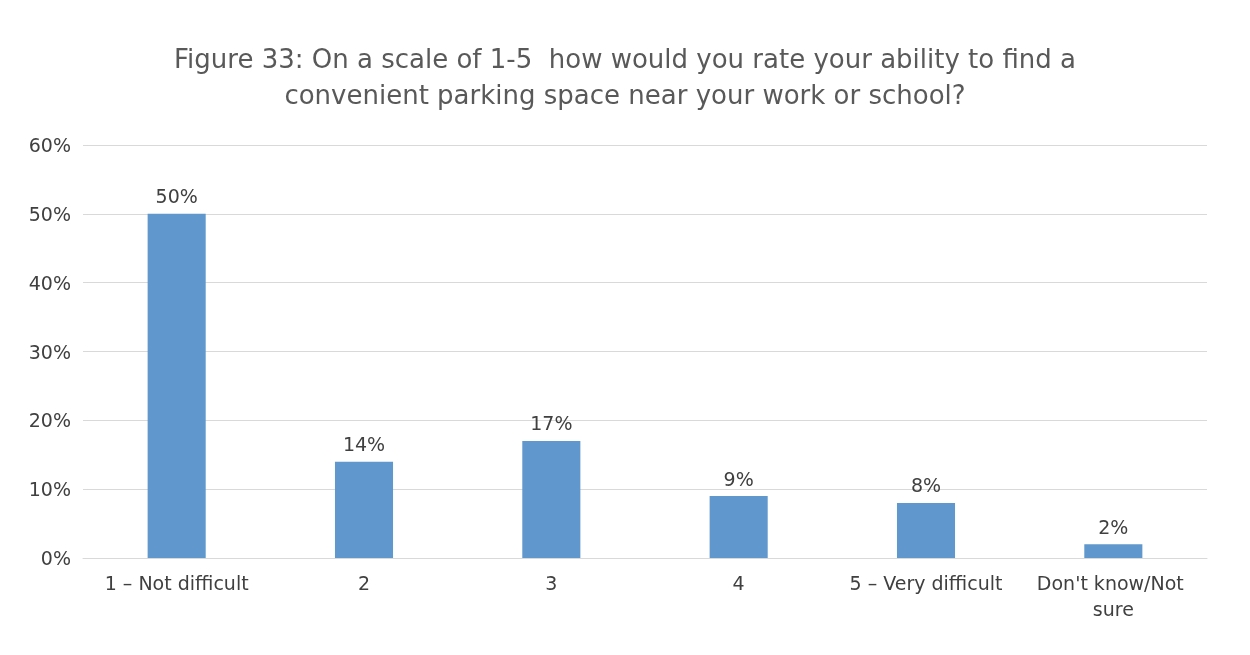 This screenshot has height=655, width=1250. What do you see at coordinates (49, 489) in the screenshot?
I see `y-tick-label: 10%` at bounding box center [49, 489].